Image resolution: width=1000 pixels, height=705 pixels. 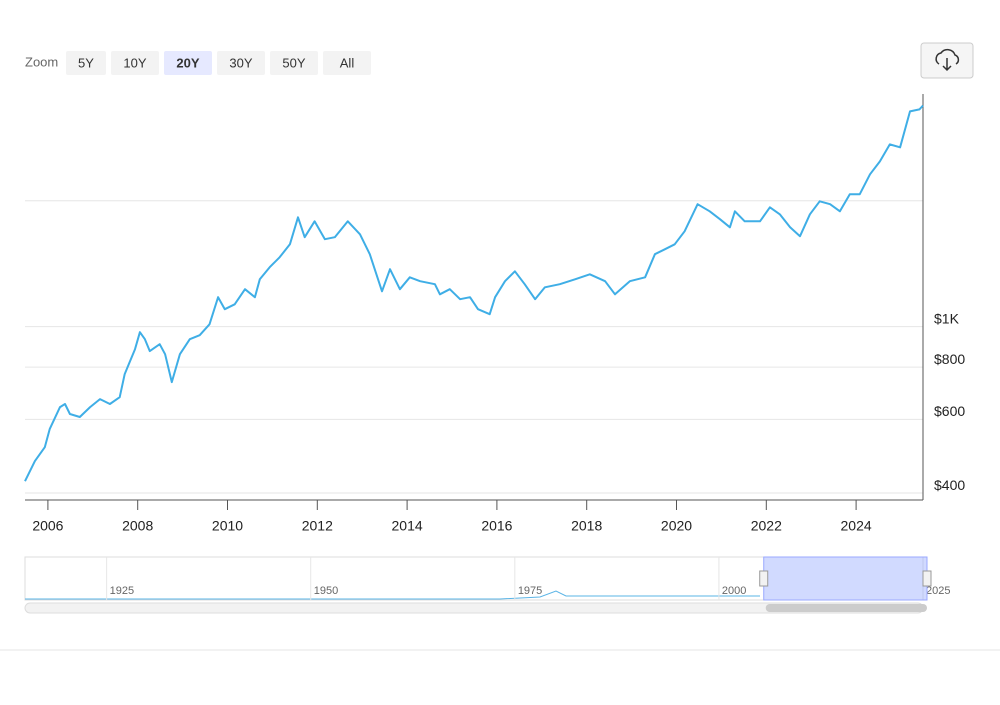 What do you see at coordinates (392, 595) in the screenshot?
I see `navigator-line` at bounding box center [392, 595].